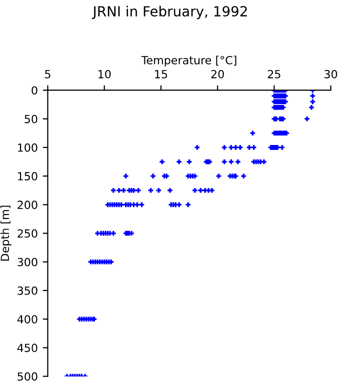  Describe the element at coordinates (28, 176) in the screenshot. I see `y-tick-label: 150` at that location.